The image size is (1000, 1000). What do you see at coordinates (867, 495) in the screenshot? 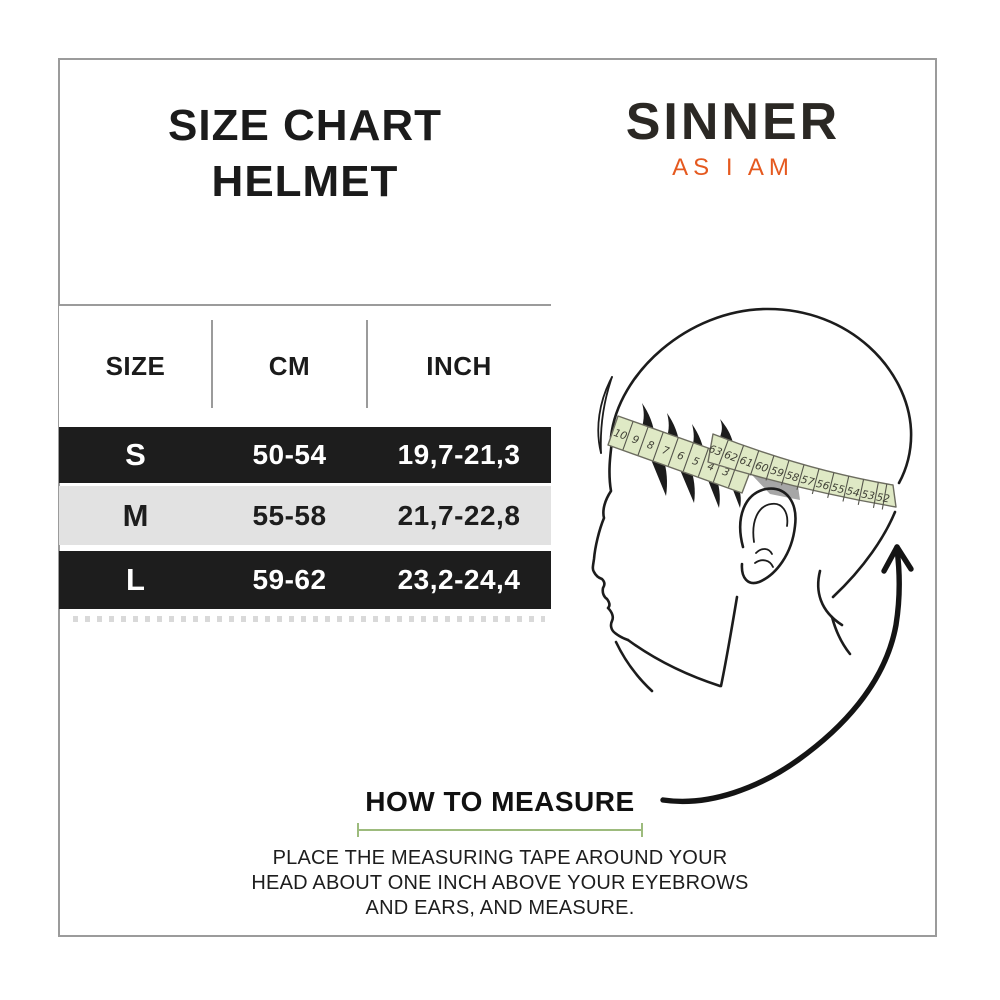
I see `tape-number: 53` at bounding box center [867, 495].